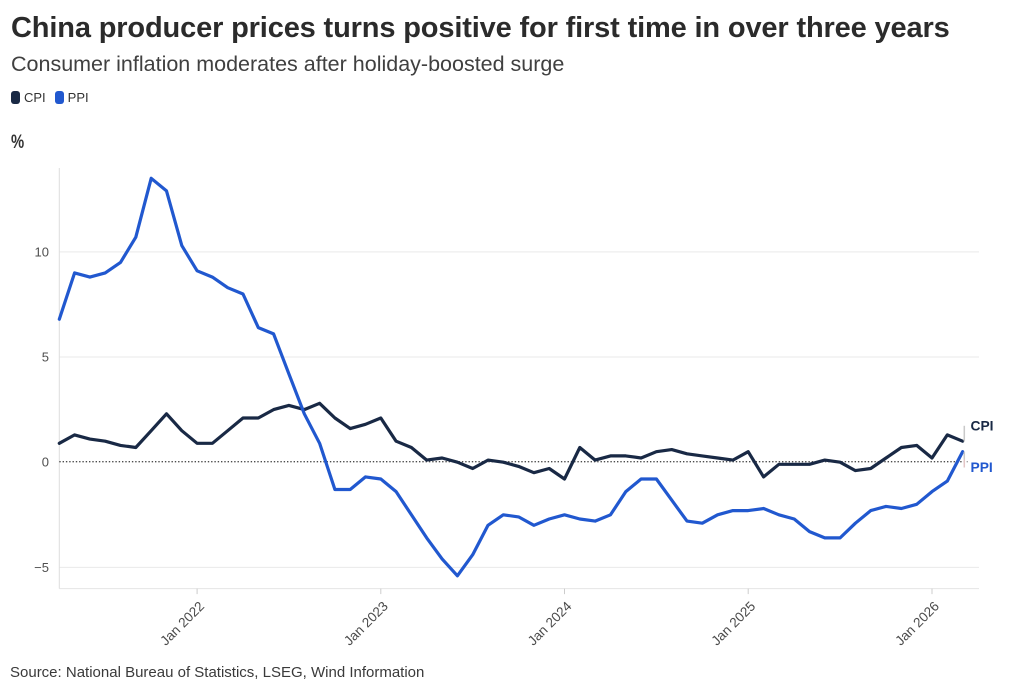 The width and height of the screenshot is (1020, 696). Describe the element at coordinates (982, 467) in the screenshot. I see `svg-text: PPI` at that location.